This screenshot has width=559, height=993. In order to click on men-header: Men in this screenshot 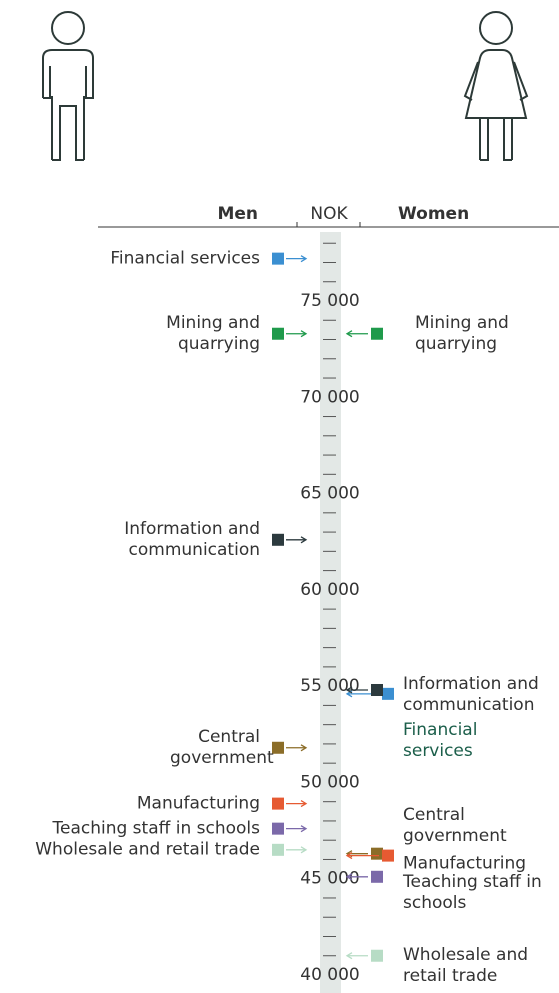, I will do `click(237, 214)`.